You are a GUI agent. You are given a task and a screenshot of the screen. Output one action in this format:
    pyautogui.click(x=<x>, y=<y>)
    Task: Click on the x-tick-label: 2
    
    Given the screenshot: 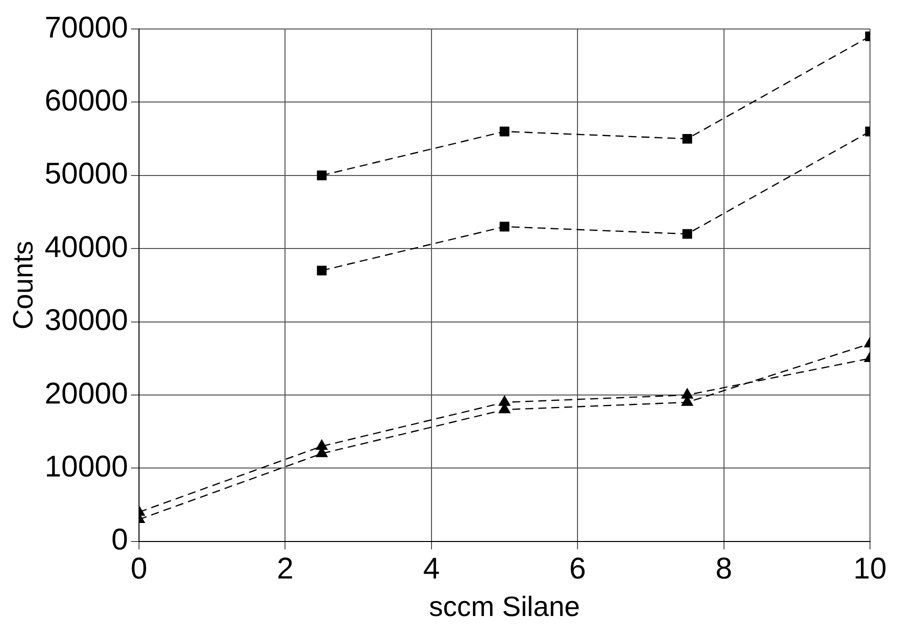 What is the action you would take?
    pyautogui.click(x=285, y=569)
    